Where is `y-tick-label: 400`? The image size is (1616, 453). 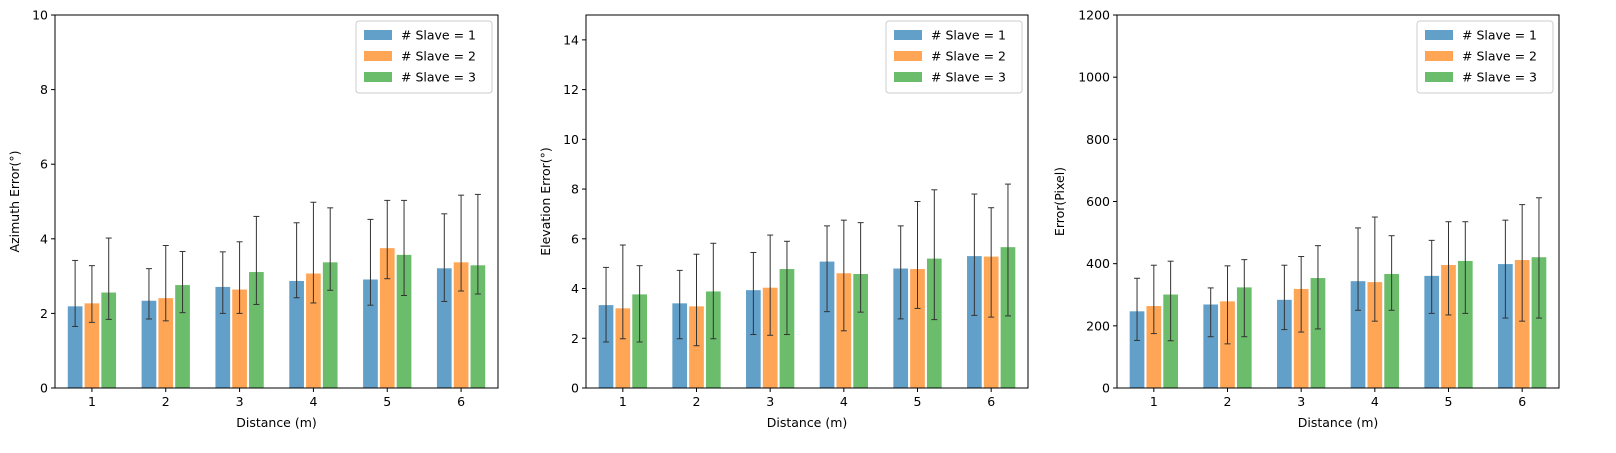 y-tick-label: 400 is located at coordinates (1098, 263).